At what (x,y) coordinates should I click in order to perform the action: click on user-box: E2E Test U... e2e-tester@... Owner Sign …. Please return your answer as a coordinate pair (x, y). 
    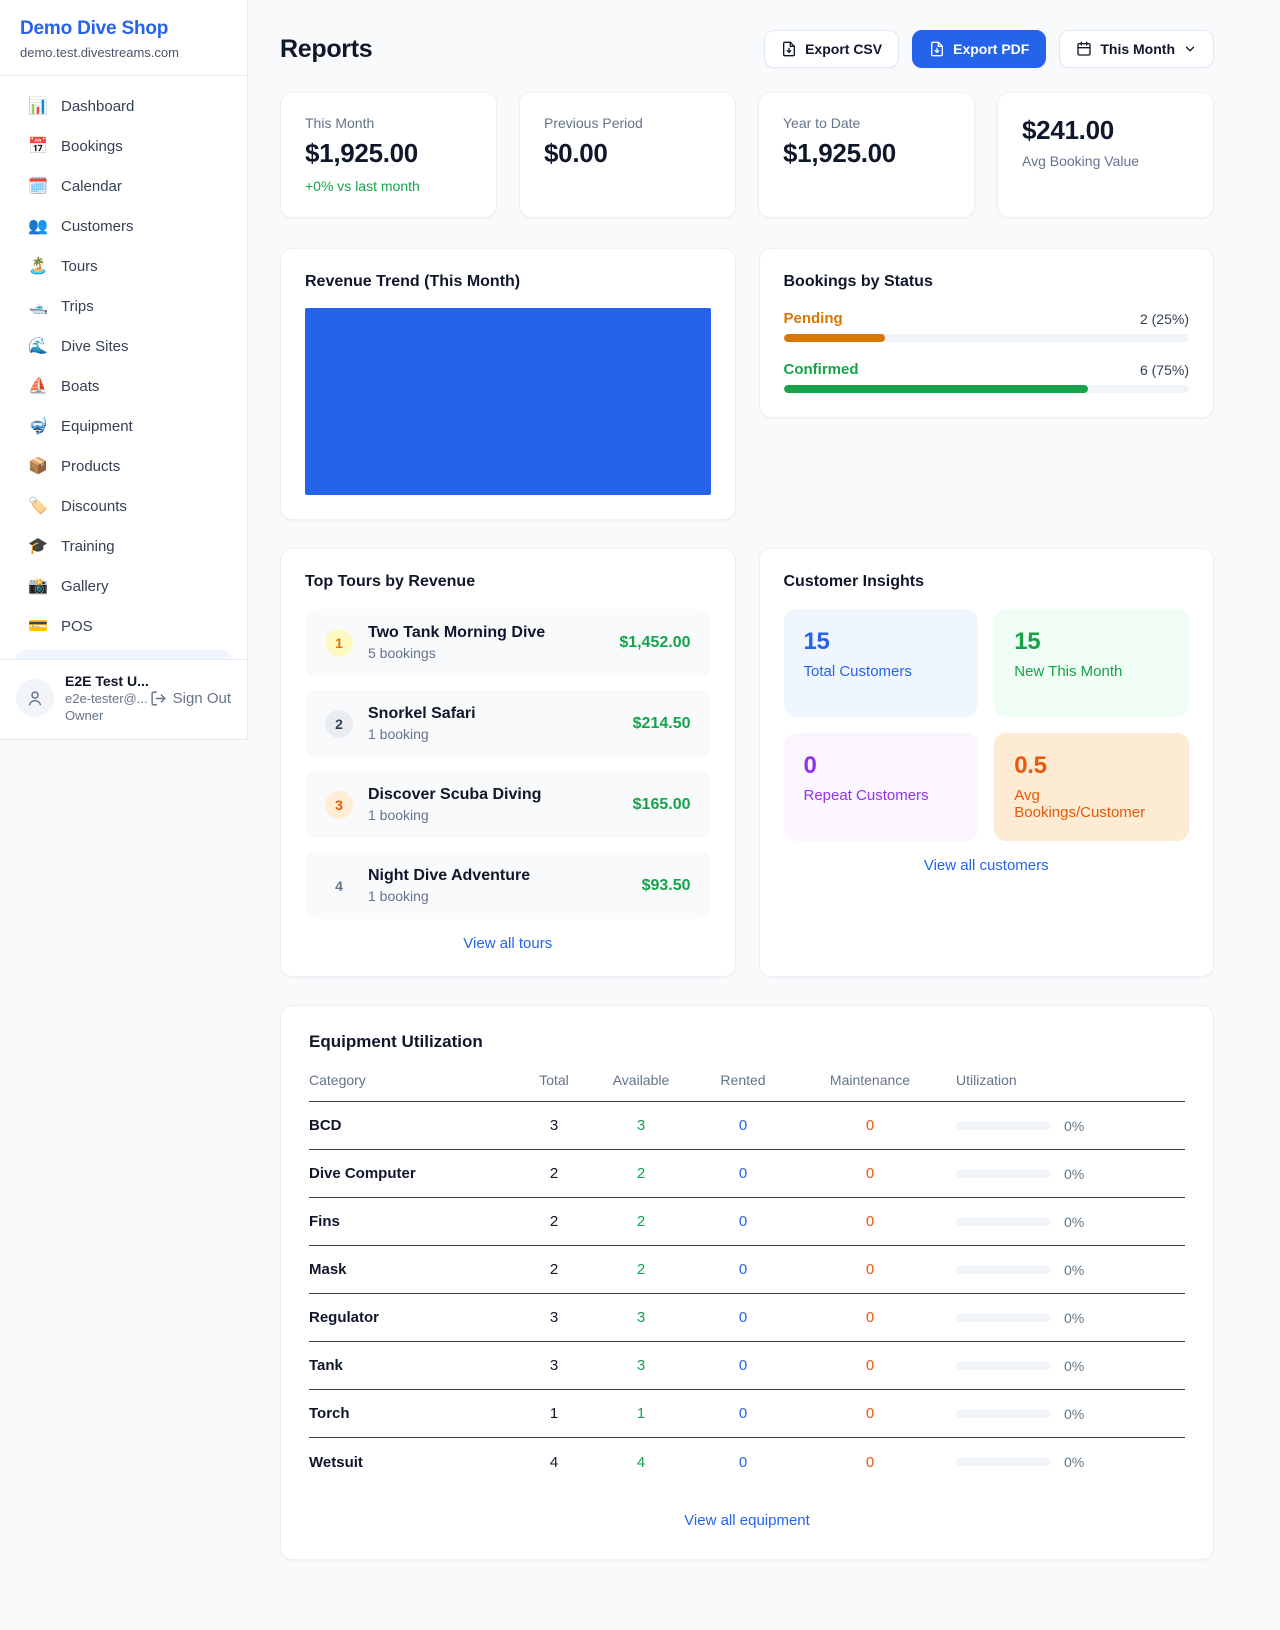
    Looking at the image, I should click on (123, 699).